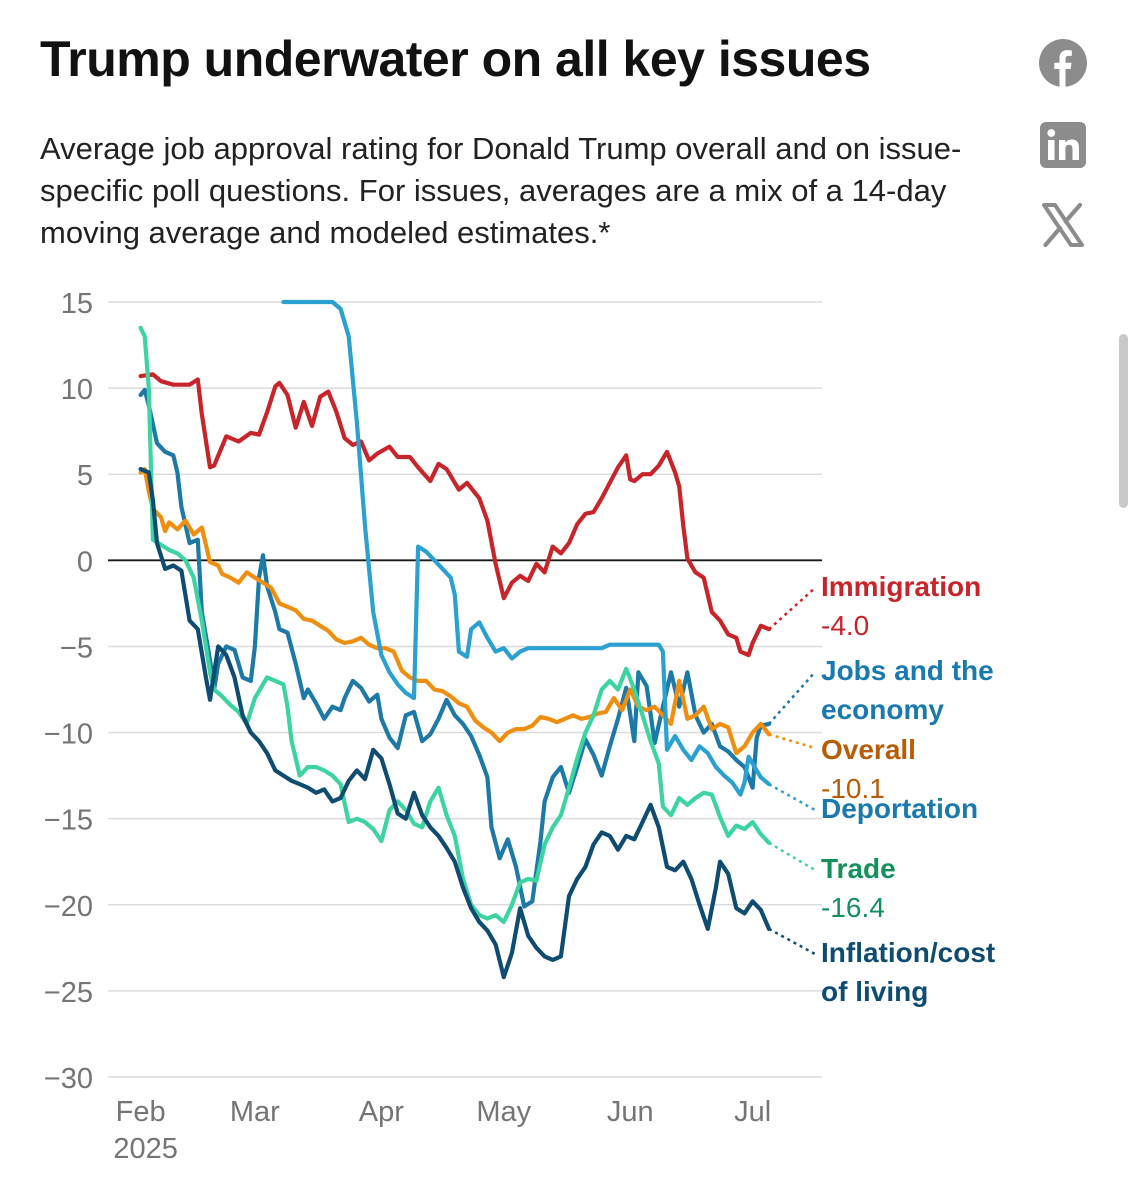 The image size is (1135, 1200). I want to click on y-tick-label: −25, so click(68, 993).